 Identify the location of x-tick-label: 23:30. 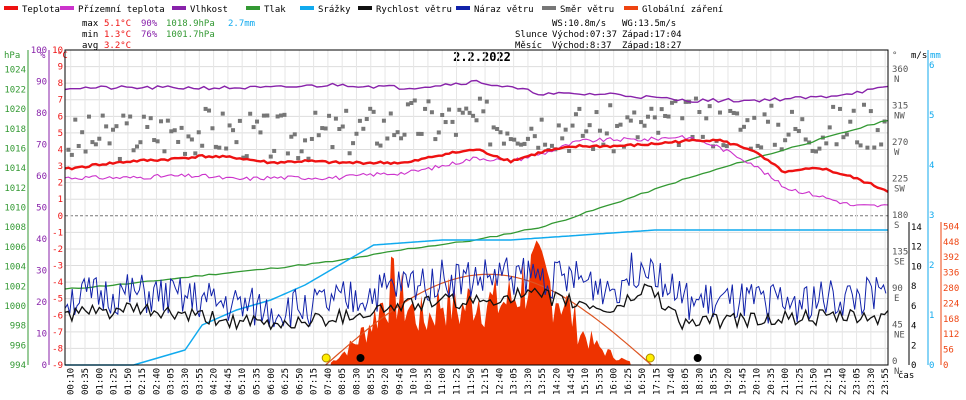
(872, 381).